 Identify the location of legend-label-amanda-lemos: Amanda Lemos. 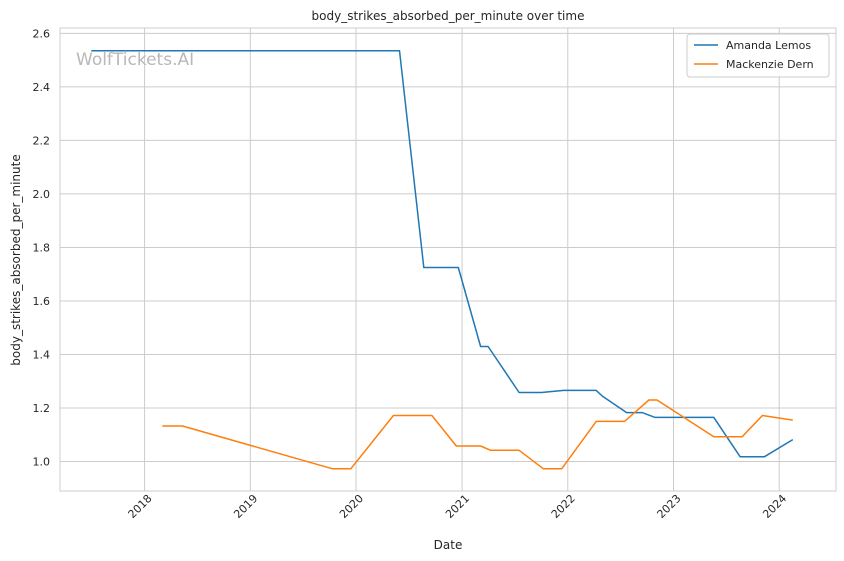
(768, 45).